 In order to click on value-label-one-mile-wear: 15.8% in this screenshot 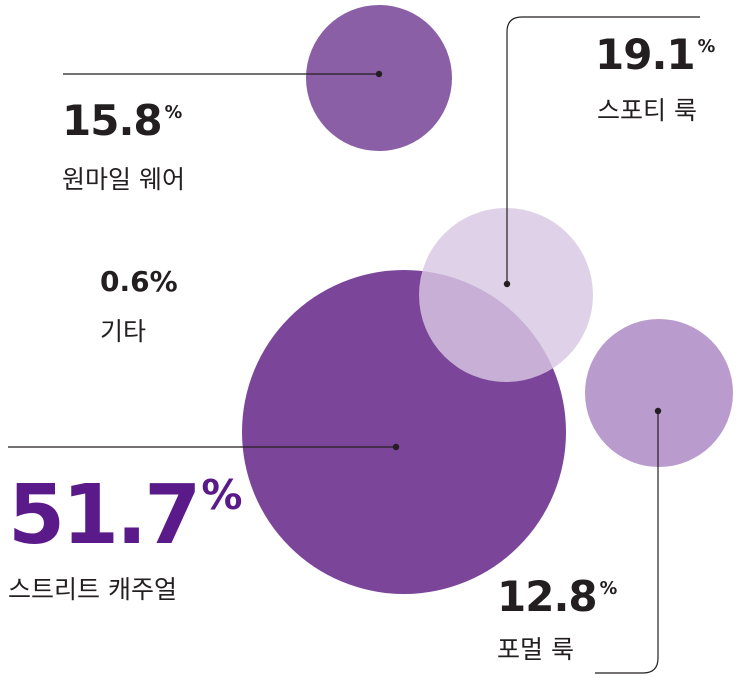, I will do `click(122, 120)`.